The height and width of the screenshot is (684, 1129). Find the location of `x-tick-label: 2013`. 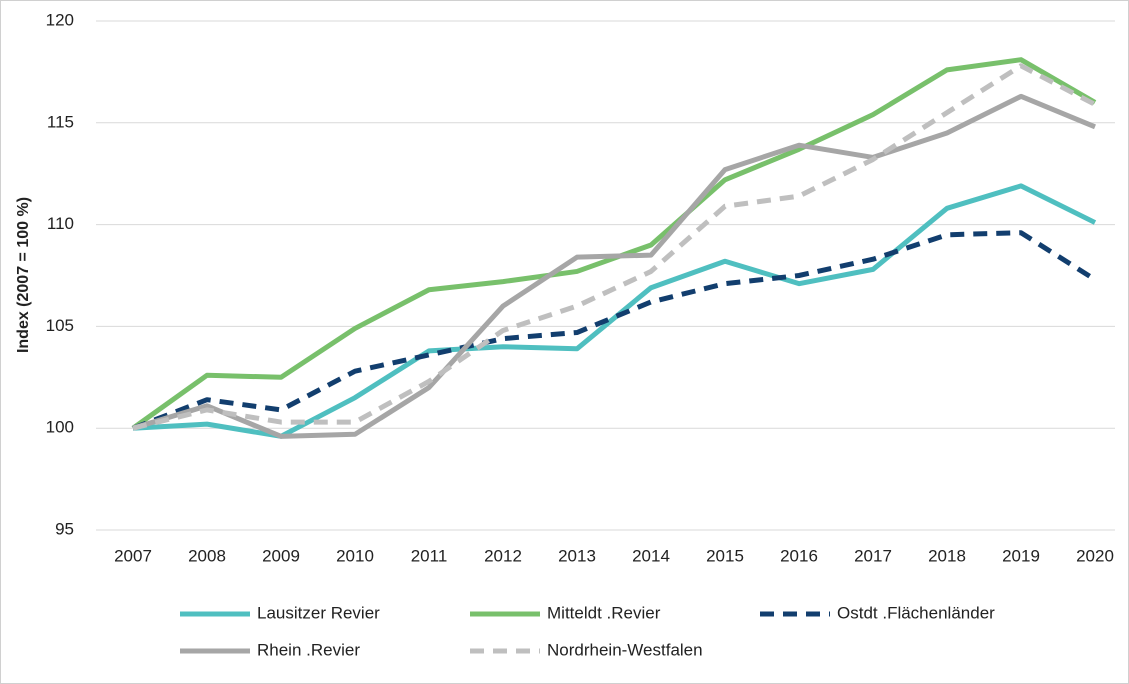

x-tick-label: 2013 is located at coordinates (577, 555).